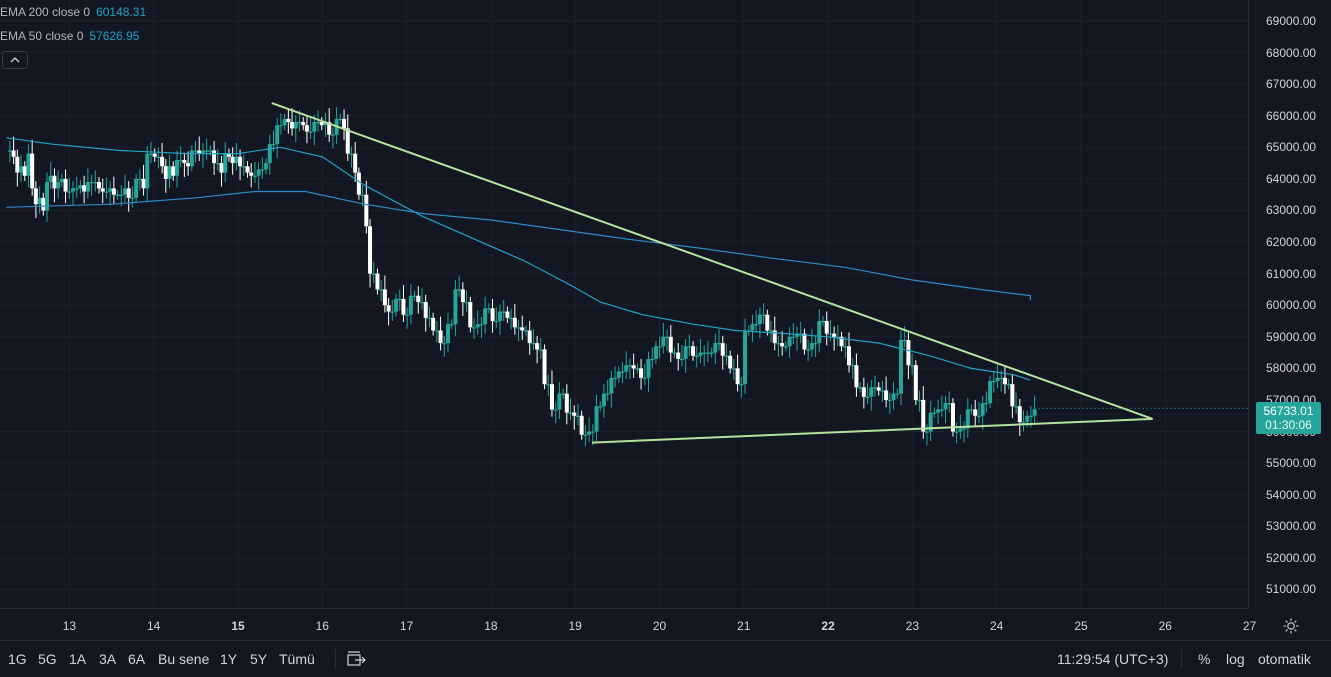 The width and height of the screenshot is (1331, 677). Describe the element at coordinates (297, 659) in the screenshot. I see `range-button-tümü: Tümü` at that location.